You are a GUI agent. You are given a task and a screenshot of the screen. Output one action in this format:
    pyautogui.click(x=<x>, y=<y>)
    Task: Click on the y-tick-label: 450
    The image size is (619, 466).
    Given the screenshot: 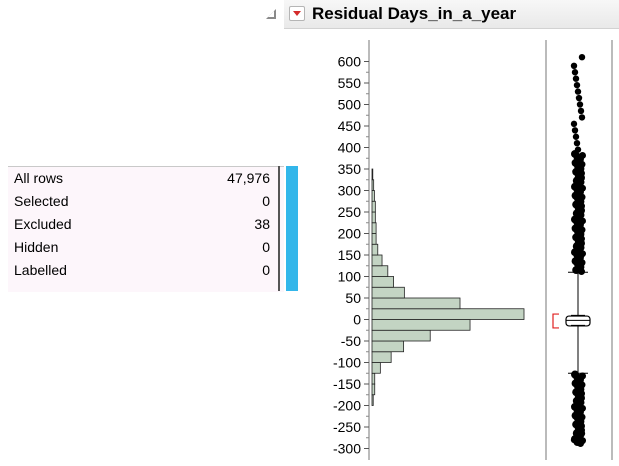 What is the action you would take?
    pyautogui.click(x=350, y=126)
    